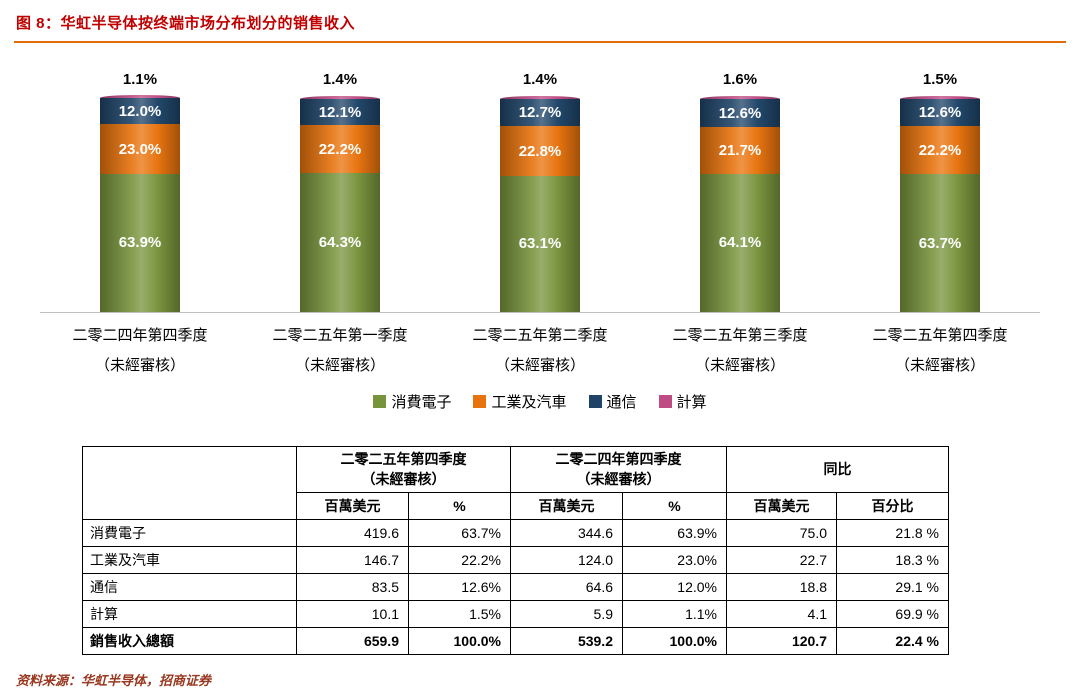 This screenshot has height=697, width=1080. Describe the element at coordinates (340, 335) in the screenshot. I see `x-axis-label-quarter: 二零二五年第一季度` at that location.